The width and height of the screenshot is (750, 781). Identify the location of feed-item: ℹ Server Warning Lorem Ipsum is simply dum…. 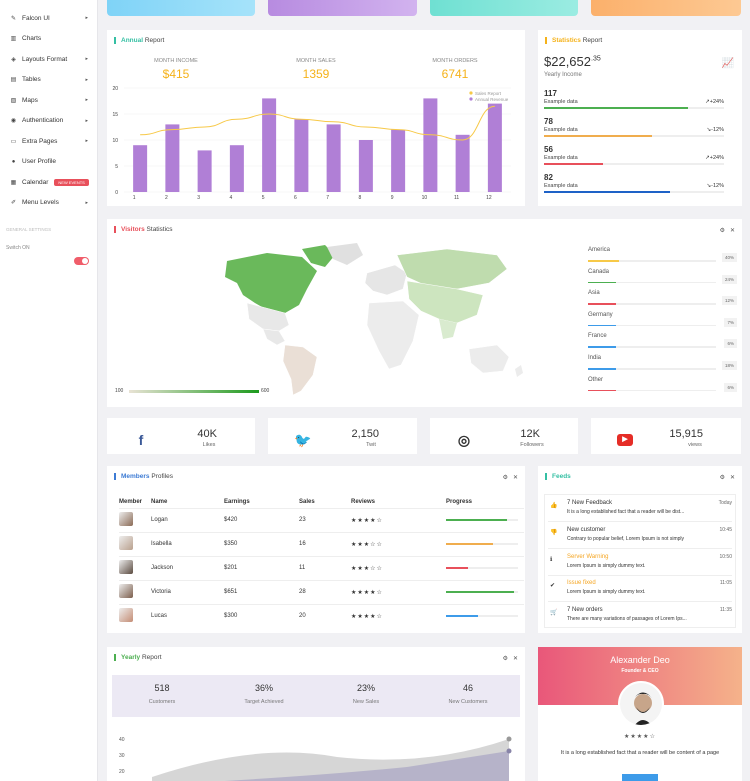
(640, 563).